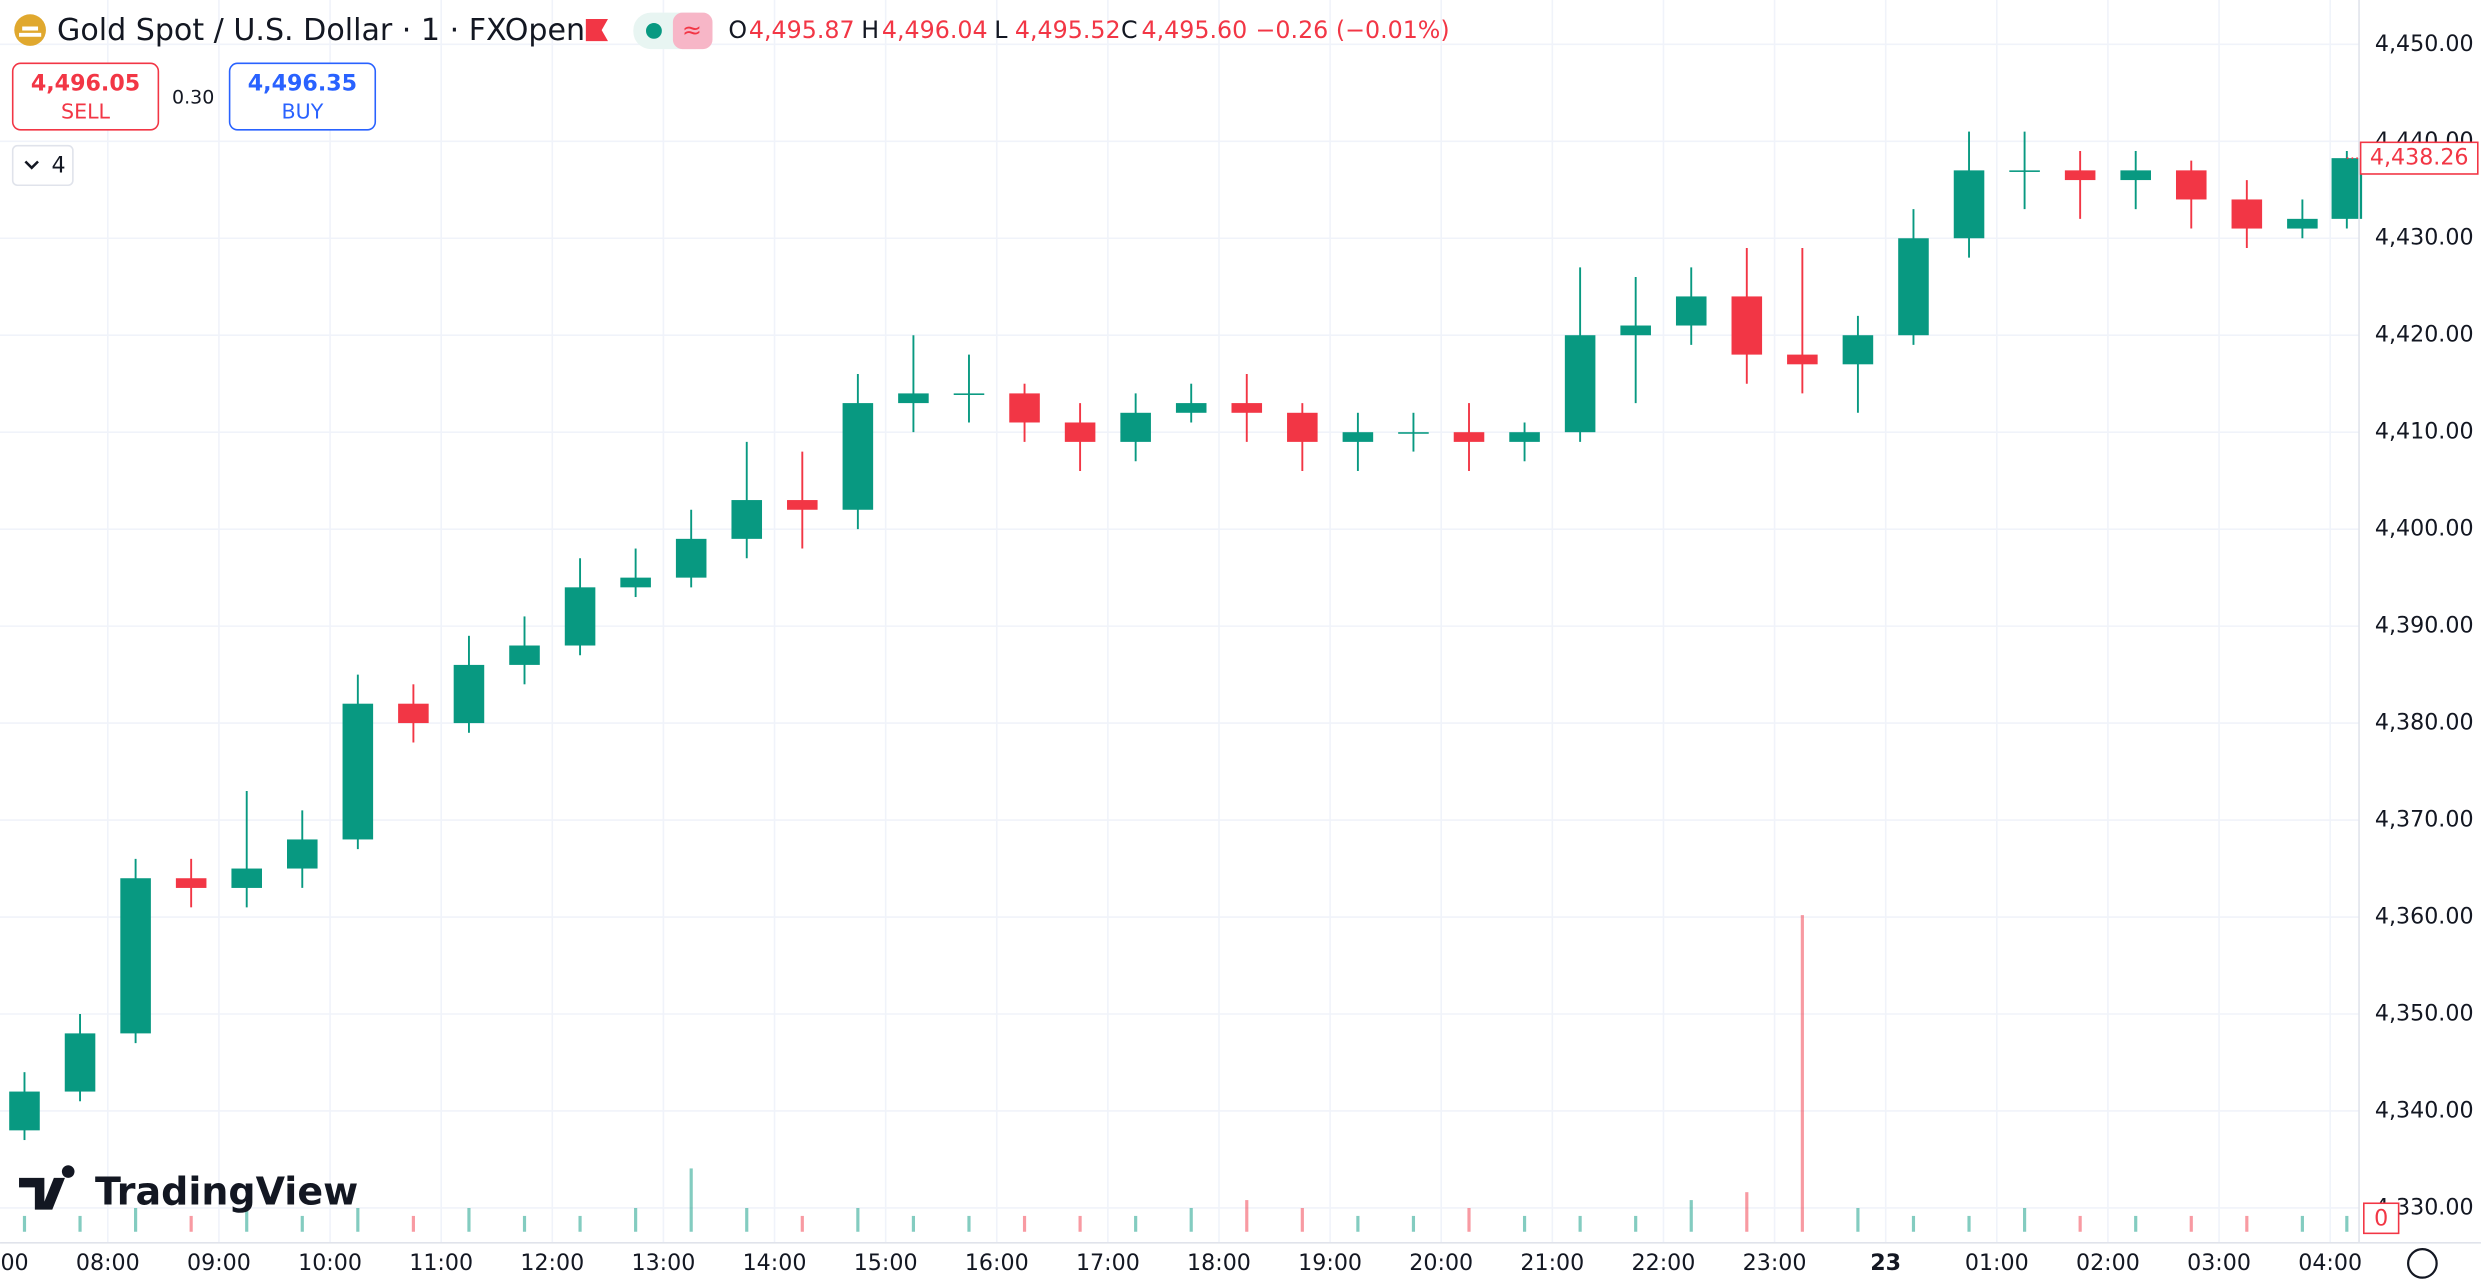 The width and height of the screenshot is (2481, 1284). Describe the element at coordinates (596, 30) in the screenshot. I see `flag-icon` at that location.